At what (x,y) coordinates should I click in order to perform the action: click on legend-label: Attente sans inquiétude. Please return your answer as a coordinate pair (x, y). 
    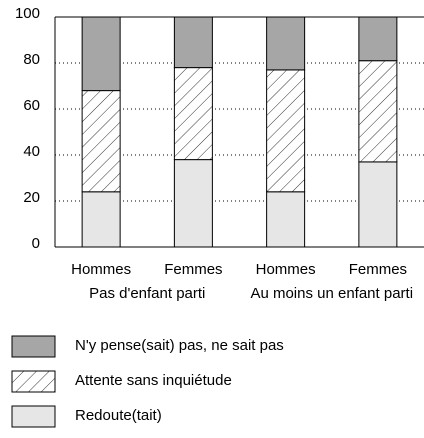
    Looking at the image, I should click on (153, 380).